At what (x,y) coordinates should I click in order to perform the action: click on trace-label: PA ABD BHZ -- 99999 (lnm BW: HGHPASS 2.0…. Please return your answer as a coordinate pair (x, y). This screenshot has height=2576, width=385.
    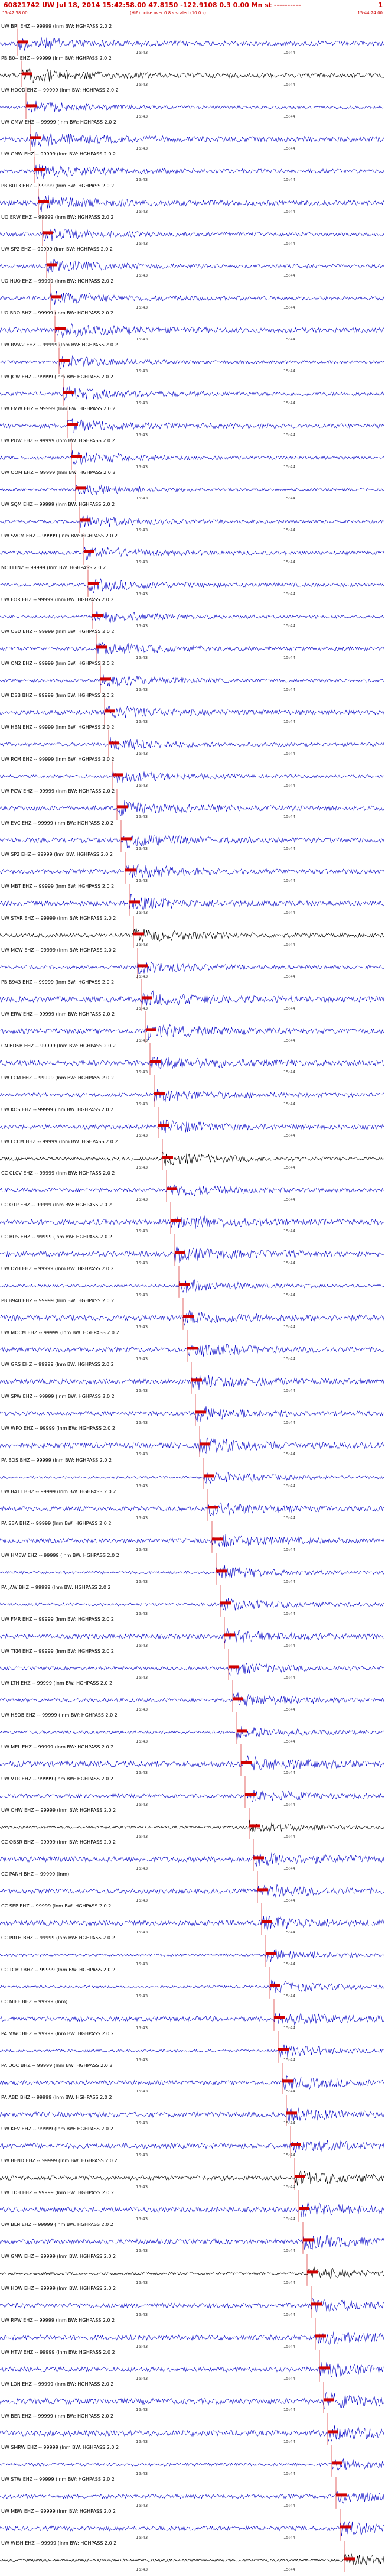
    Looking at the image, I should click on (56, 2097).